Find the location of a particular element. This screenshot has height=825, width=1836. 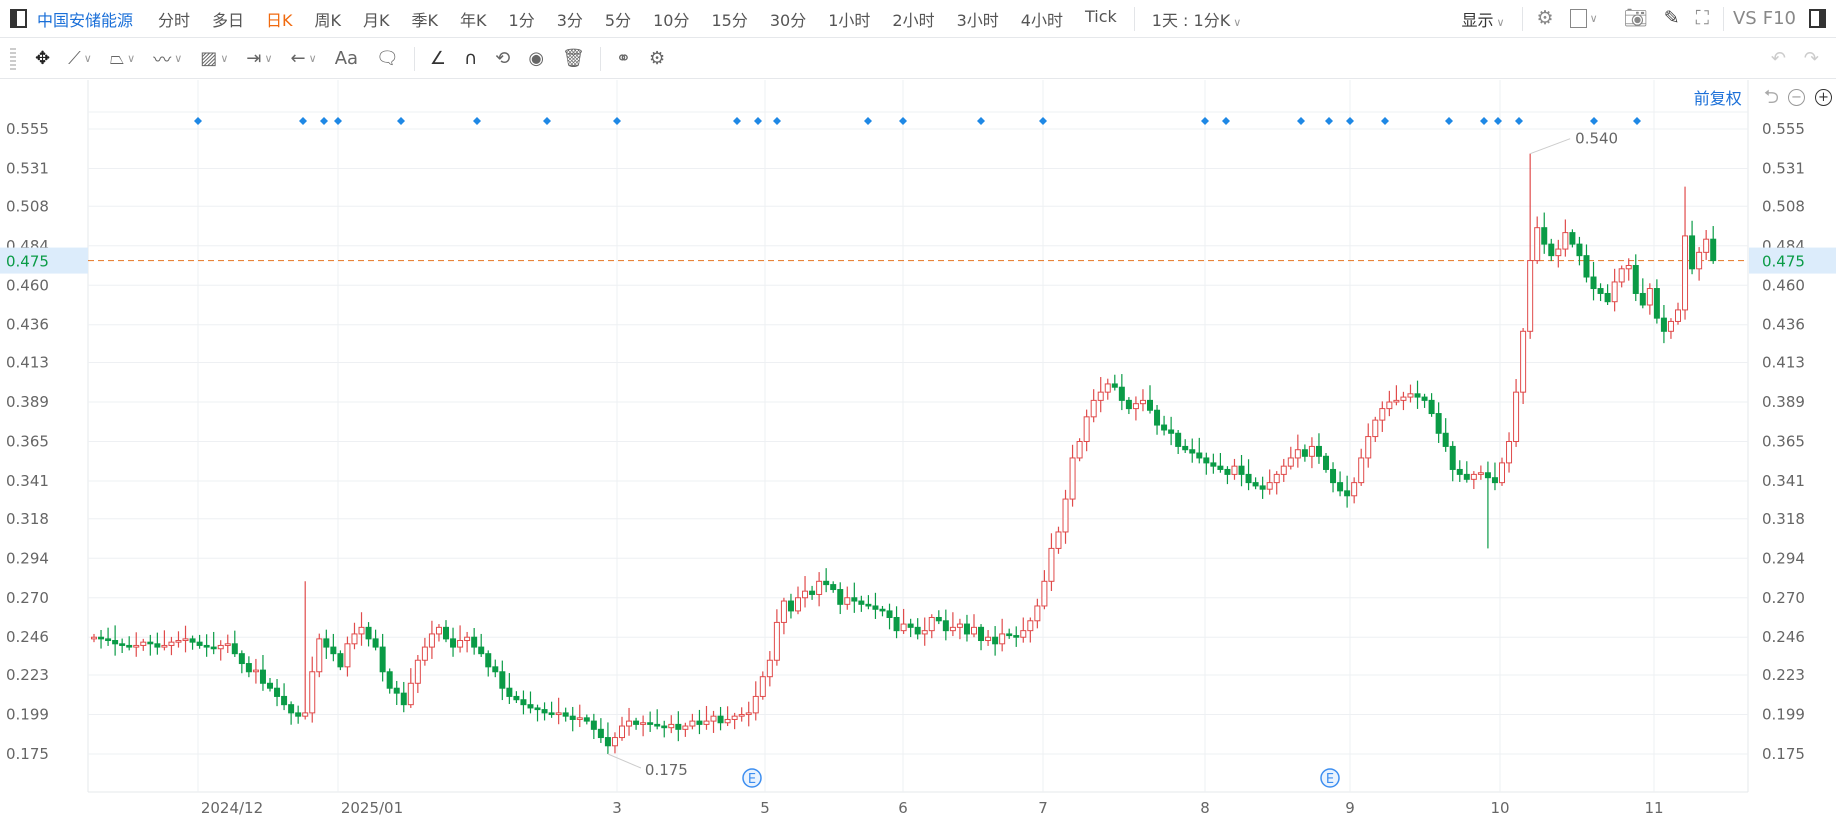

zoom-in-icon: + is located at coordinates (1823, 97).